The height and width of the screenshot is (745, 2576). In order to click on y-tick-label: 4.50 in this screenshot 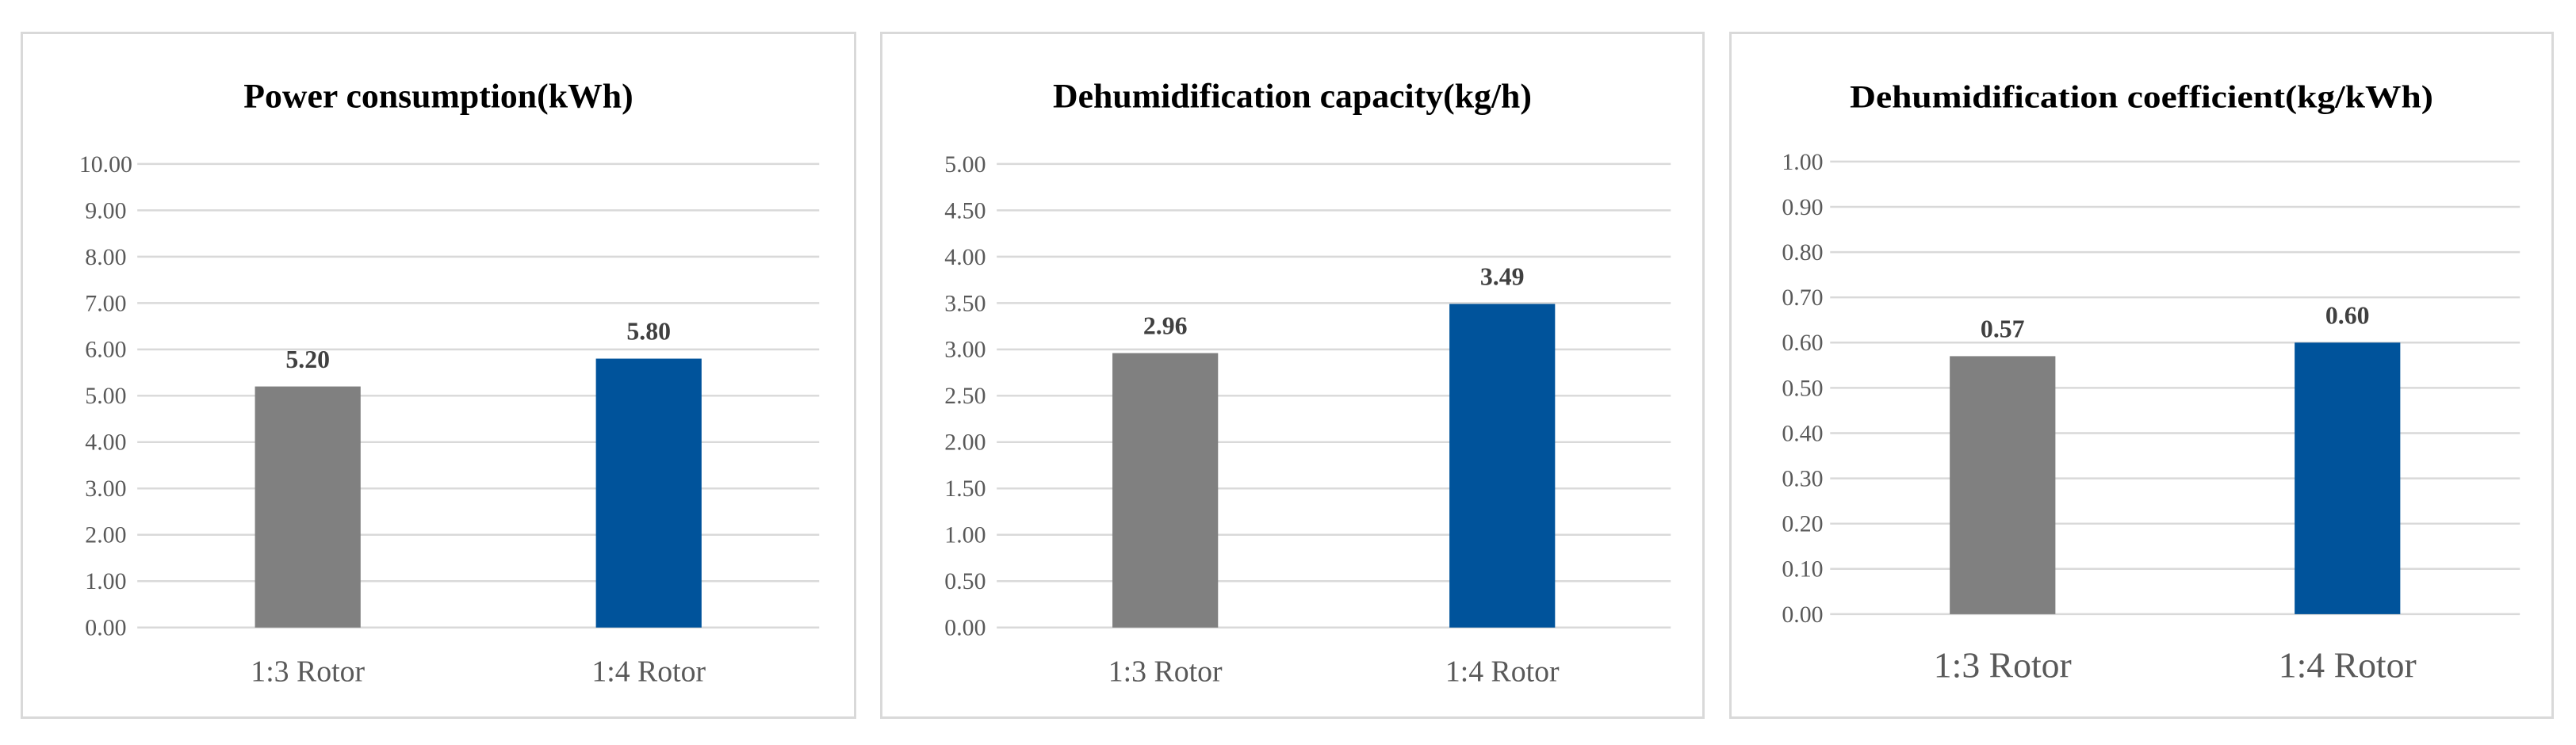, I will do `click(965, 210)`.